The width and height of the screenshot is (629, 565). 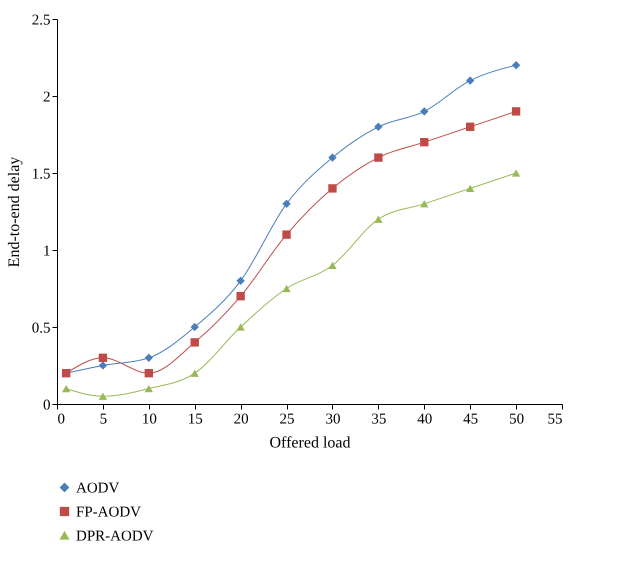 What do you see at coordinates (195, 420) in the screenshot?
I see `x-tick-label: 15` at bounding box center [195, 420].